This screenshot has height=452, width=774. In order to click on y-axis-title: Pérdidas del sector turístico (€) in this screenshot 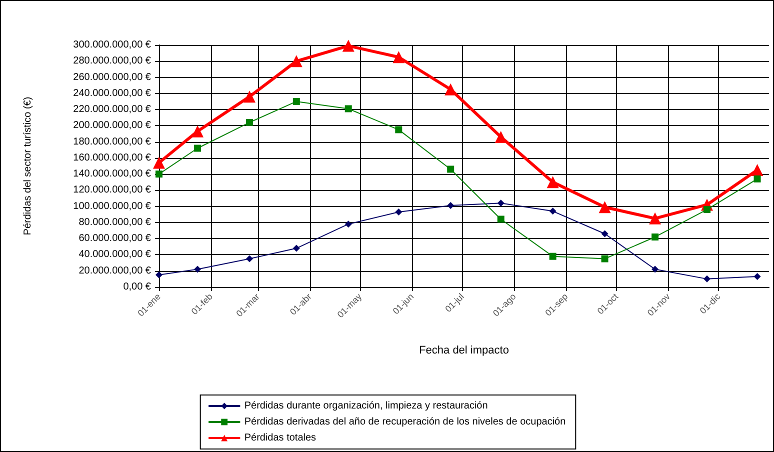, I will do `click(28, 166)`.